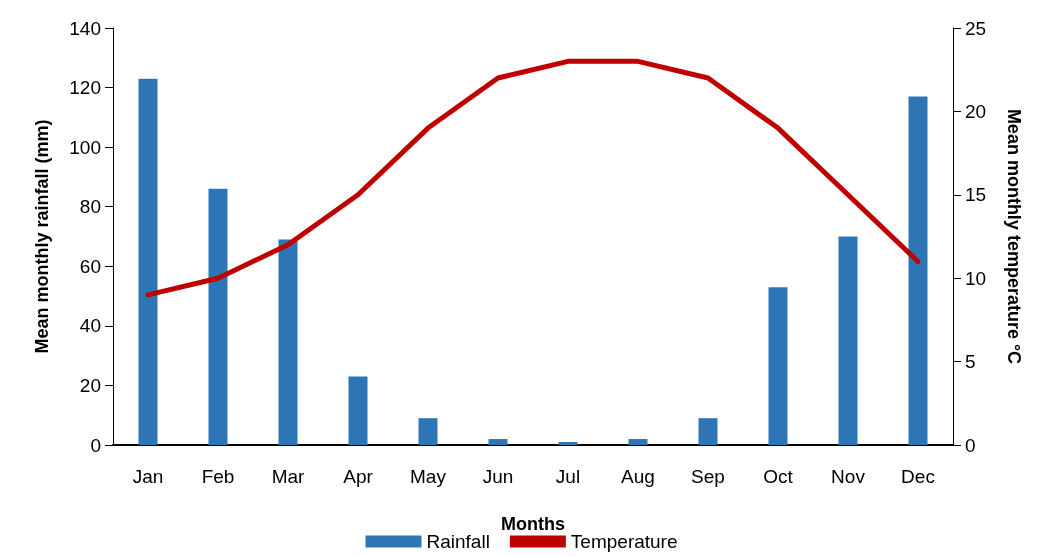 The height and width of the screenshot is (556, 1043). What do you see at coordinates (918, 476) in the screenshot?
I see `x-tick-label: Dec` at bounding box center [918, 476].